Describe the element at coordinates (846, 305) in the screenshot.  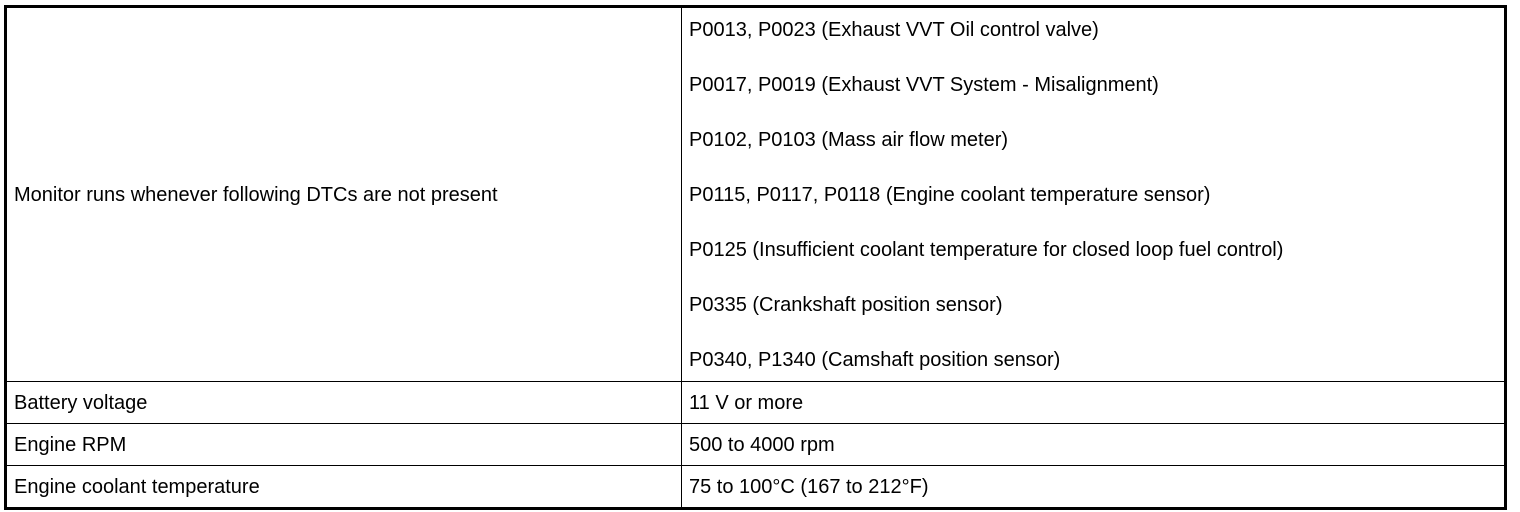
I see `dtc-item: P0335 (Crankshaft position sensor)` at that location.